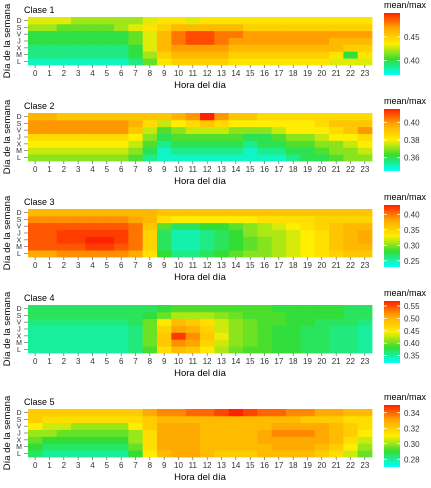 The image size is (431, 488). Describe the element at coordinates (278, 361) in the screenshot. I see `x-tick-label: 17` at that location.